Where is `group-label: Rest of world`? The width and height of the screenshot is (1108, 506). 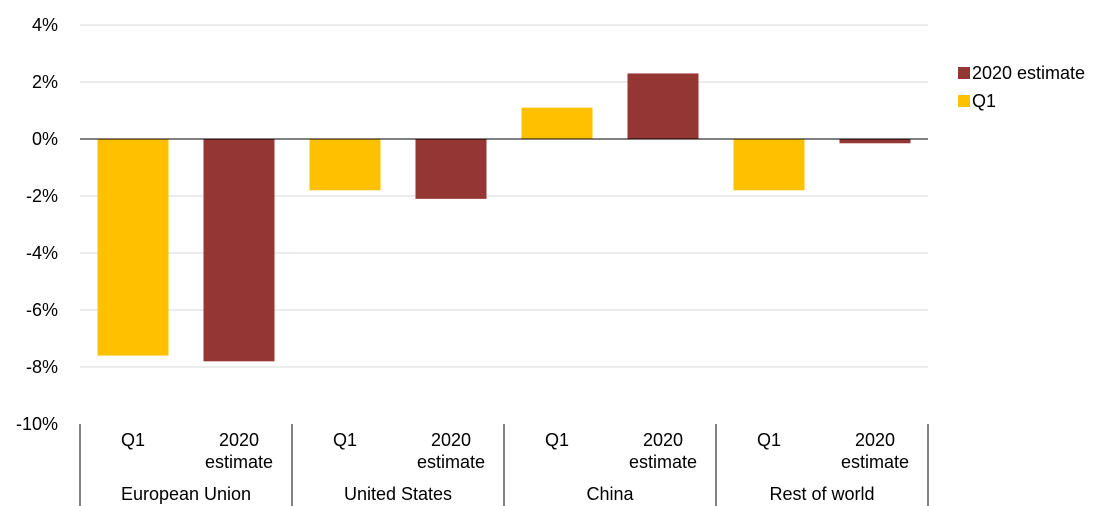
group-label: Rest of world is located at coordinates (821, 494).